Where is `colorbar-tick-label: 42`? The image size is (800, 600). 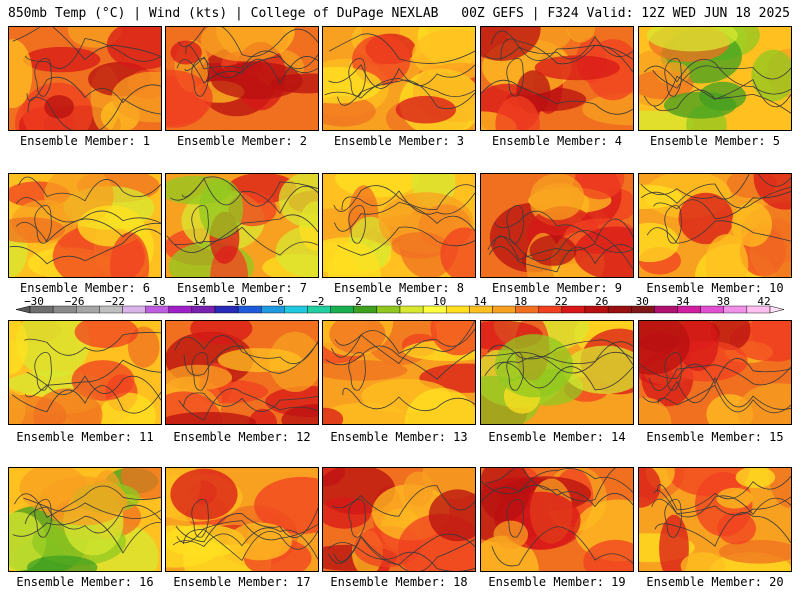 colorbar-tick-label: 42 is located at coordinates (763, 302).